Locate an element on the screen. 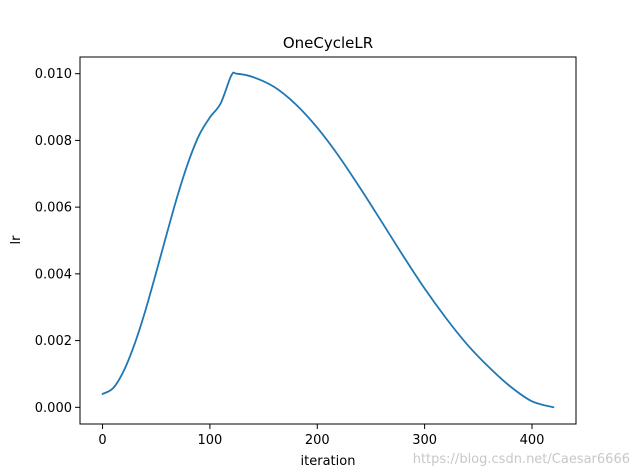 The height and width of the screenshot is (476, 640). y-axis-ticks: 0.000 0.002 0.004 0.006 0.008 0.010 is located at coordinates (57, 241).